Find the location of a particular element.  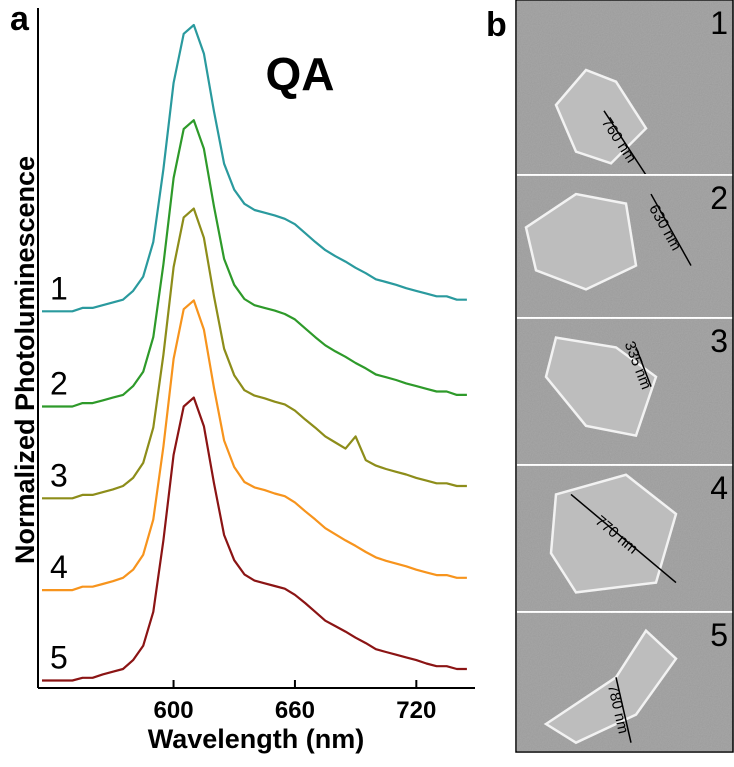

image-label: 3 is located at coordinates (719, 341).